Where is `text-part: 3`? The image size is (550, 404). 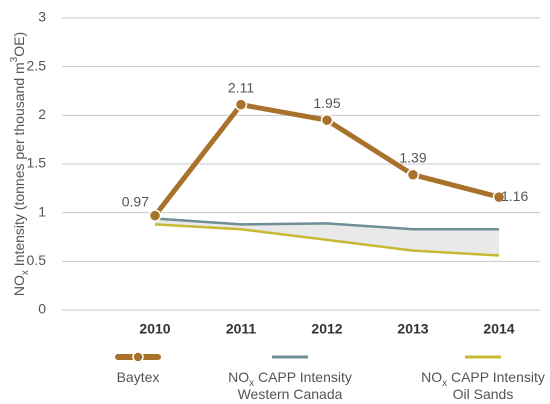
text-part: 3 is located at coordinates (14, 59).